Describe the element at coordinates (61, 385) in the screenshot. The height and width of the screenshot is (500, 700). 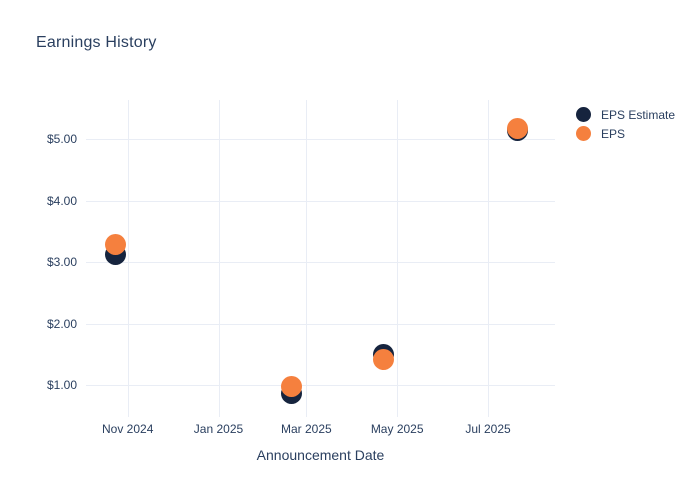
I see `y-tick-label: $1.00` at that location.